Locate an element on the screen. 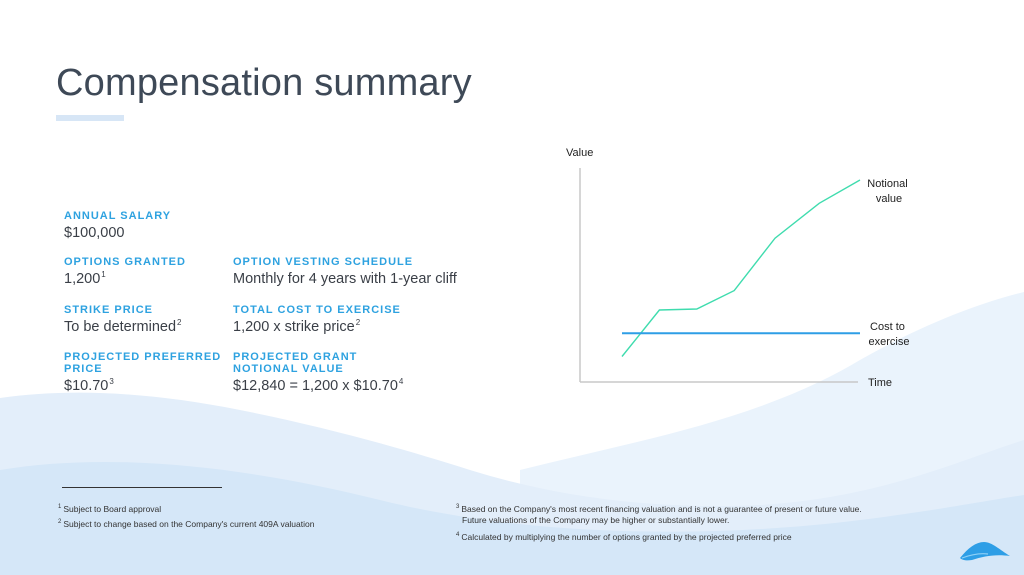  footnote-rule is located at coordinates (142, 487).